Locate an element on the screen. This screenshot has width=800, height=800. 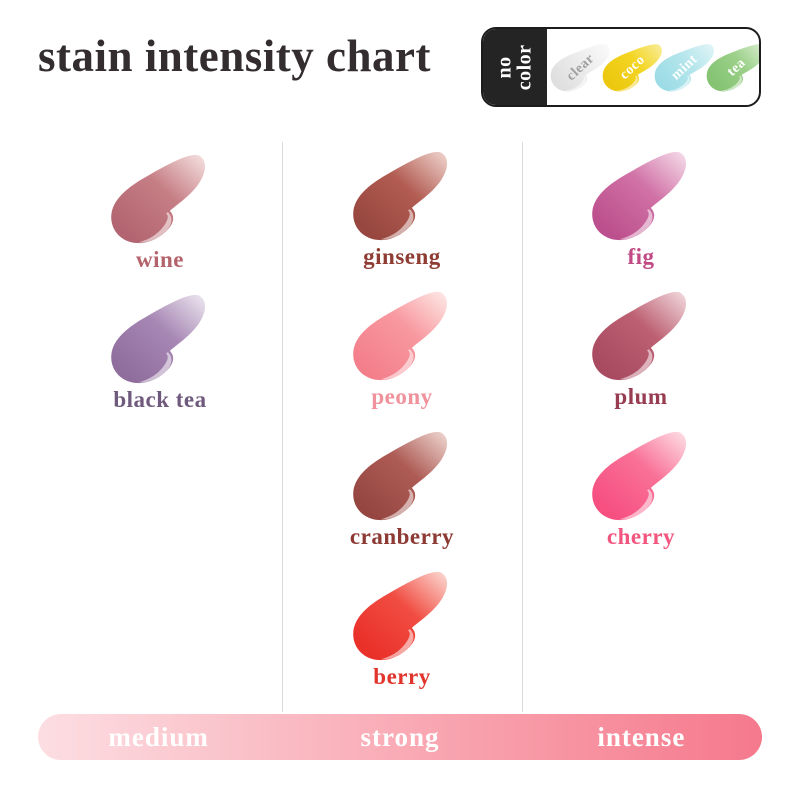
shade-cherry: cherry is located at coordinates (641, 487).